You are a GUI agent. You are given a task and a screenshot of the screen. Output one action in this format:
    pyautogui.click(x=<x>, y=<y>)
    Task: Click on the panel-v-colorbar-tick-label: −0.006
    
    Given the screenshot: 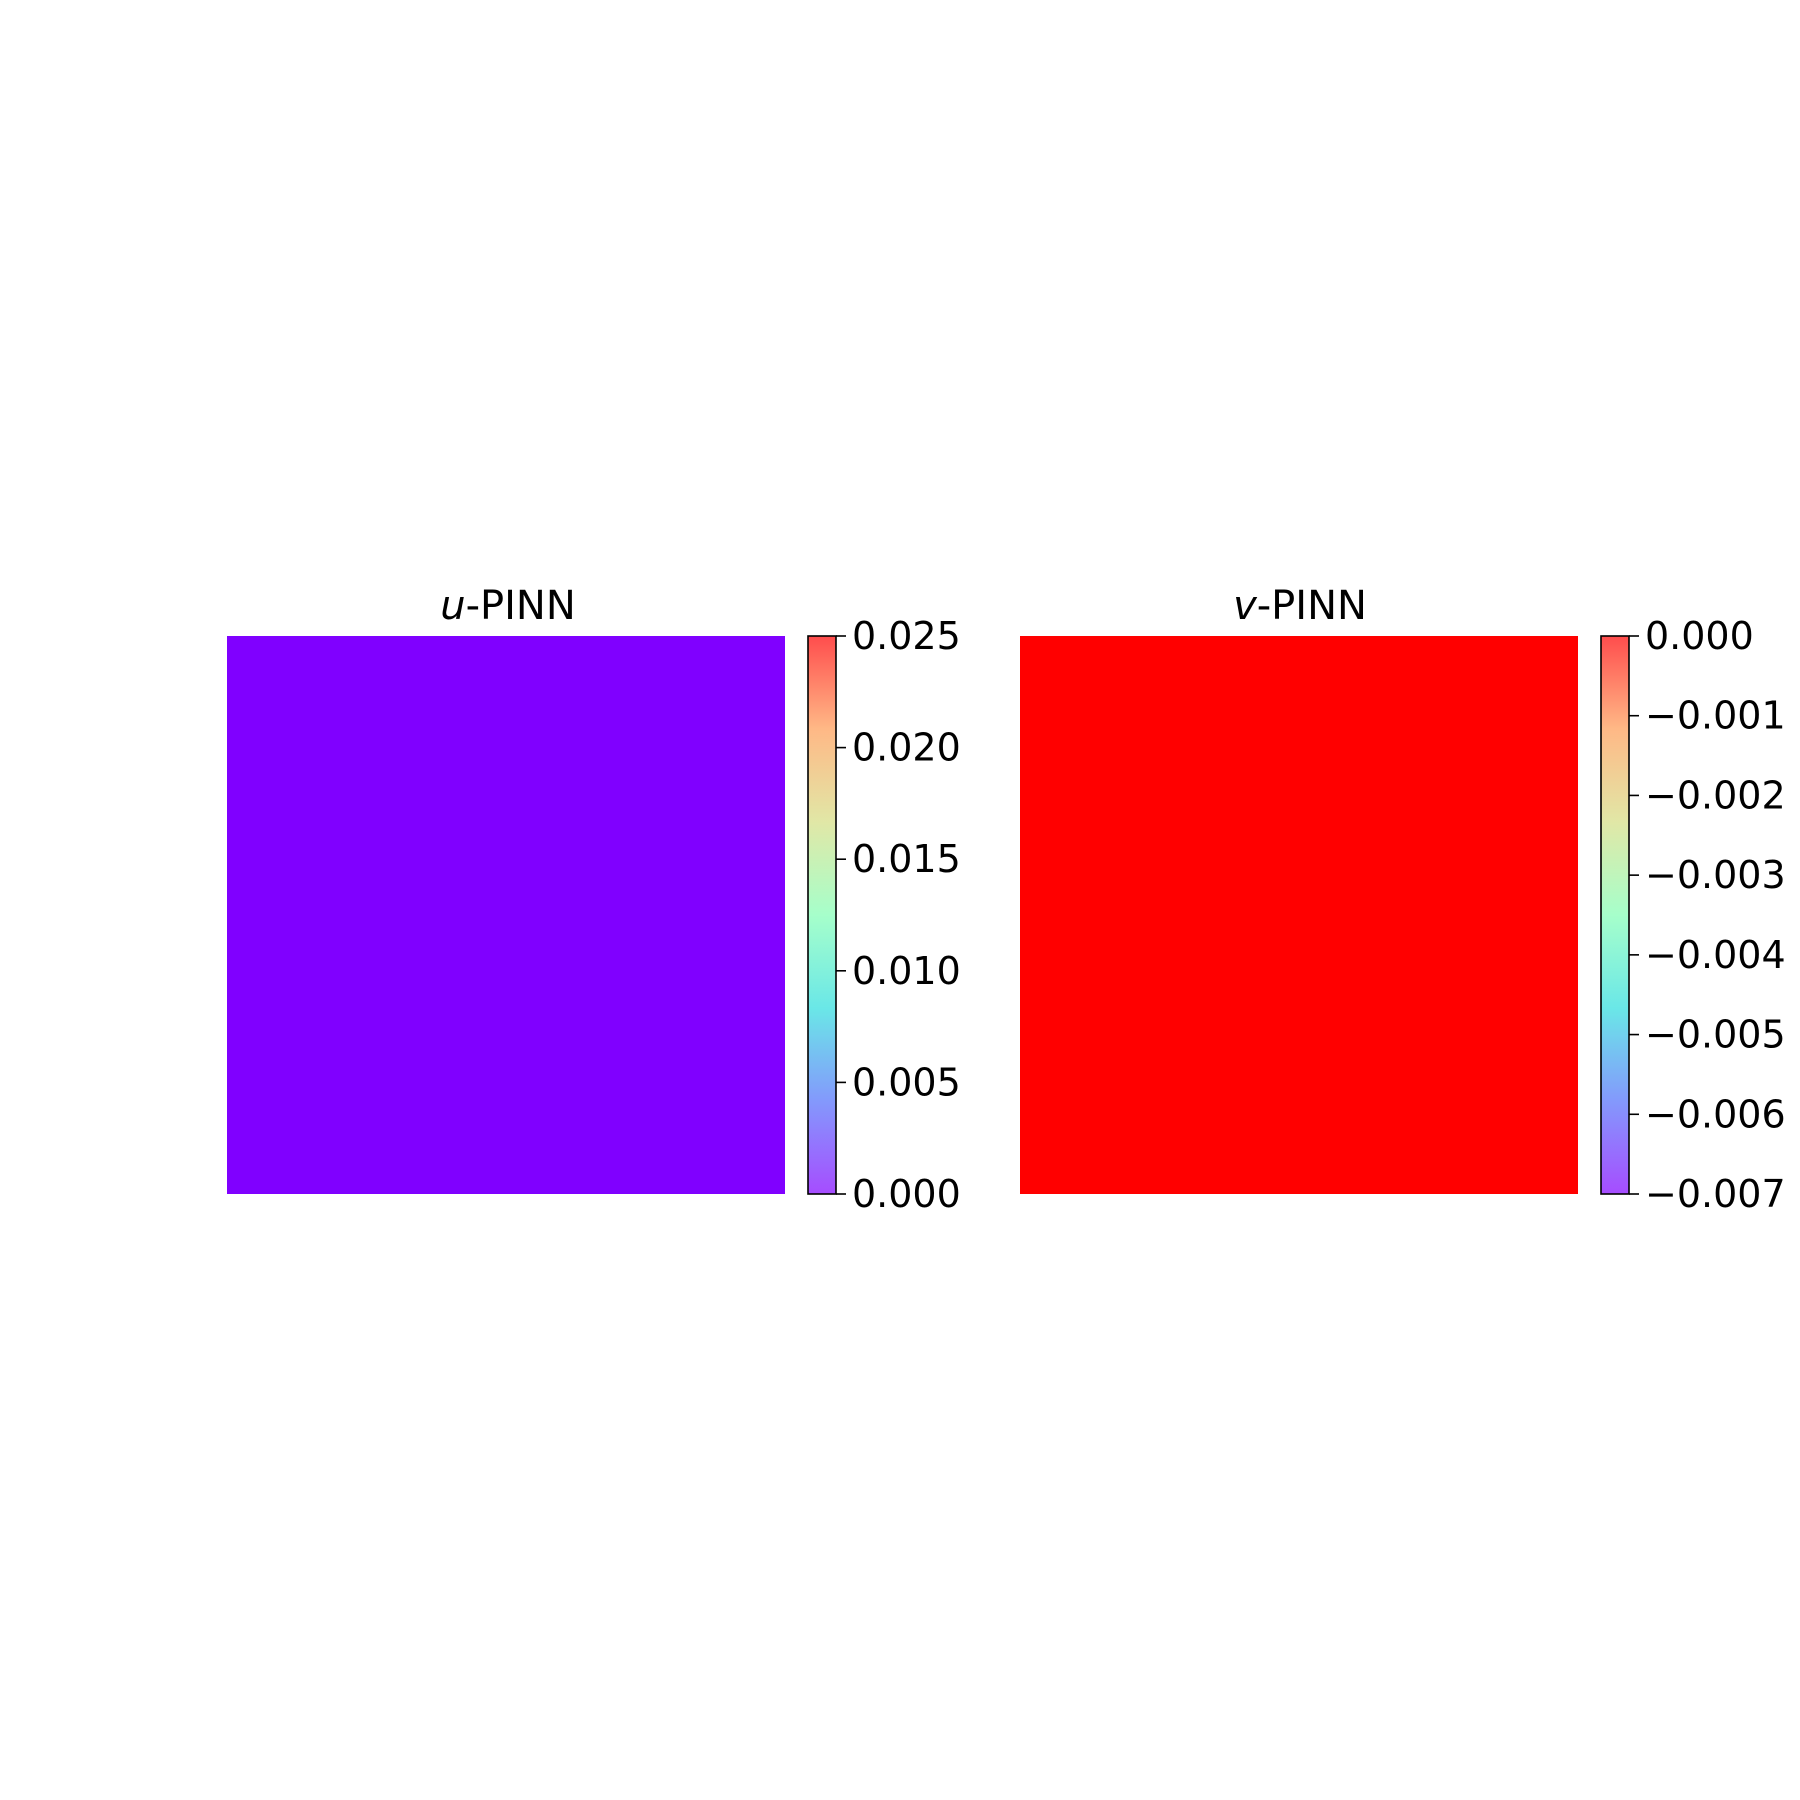 What is the action you would take?
    pyautogui.click(x=1715, y=1114)
    